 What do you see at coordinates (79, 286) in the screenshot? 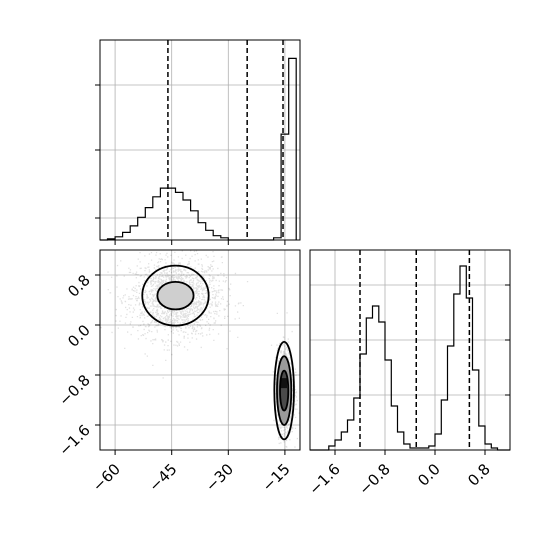
I see `y-tick-label: 0.8` at bounding box center [79, 286].